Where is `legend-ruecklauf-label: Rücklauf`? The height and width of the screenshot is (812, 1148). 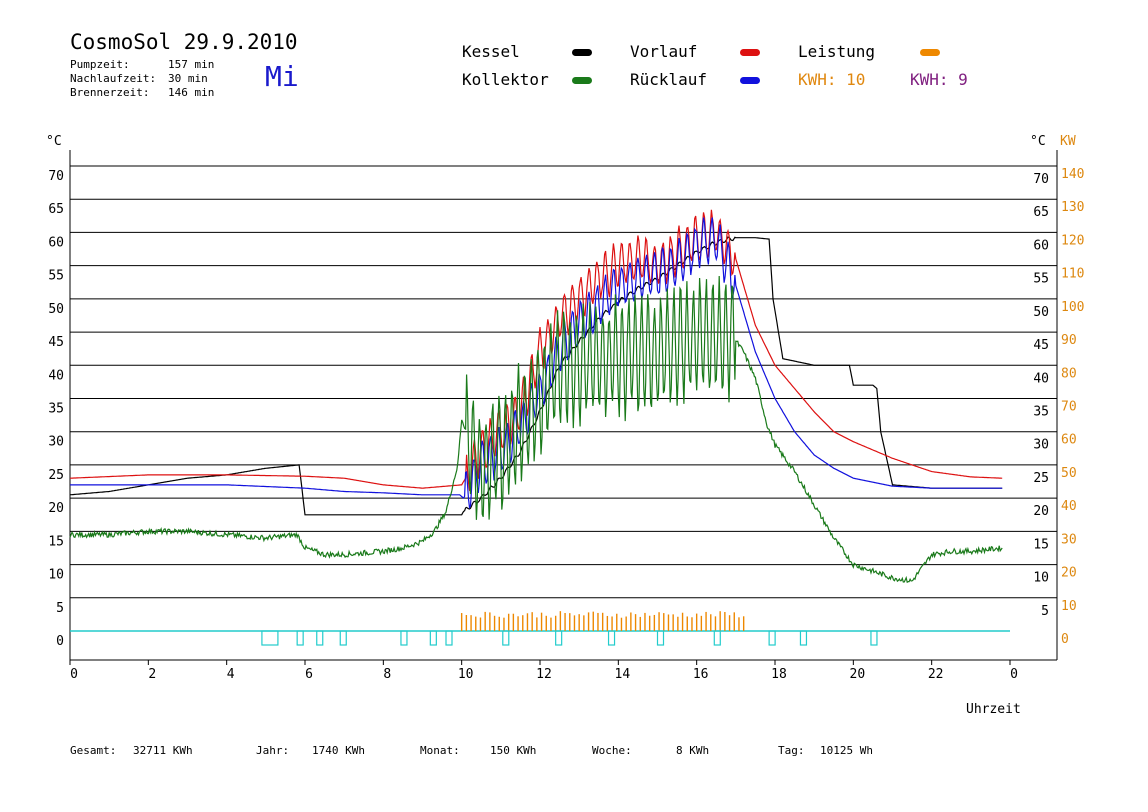
legend-ruecklauf-label: Rücklauf is located at coordinates (669, 79).